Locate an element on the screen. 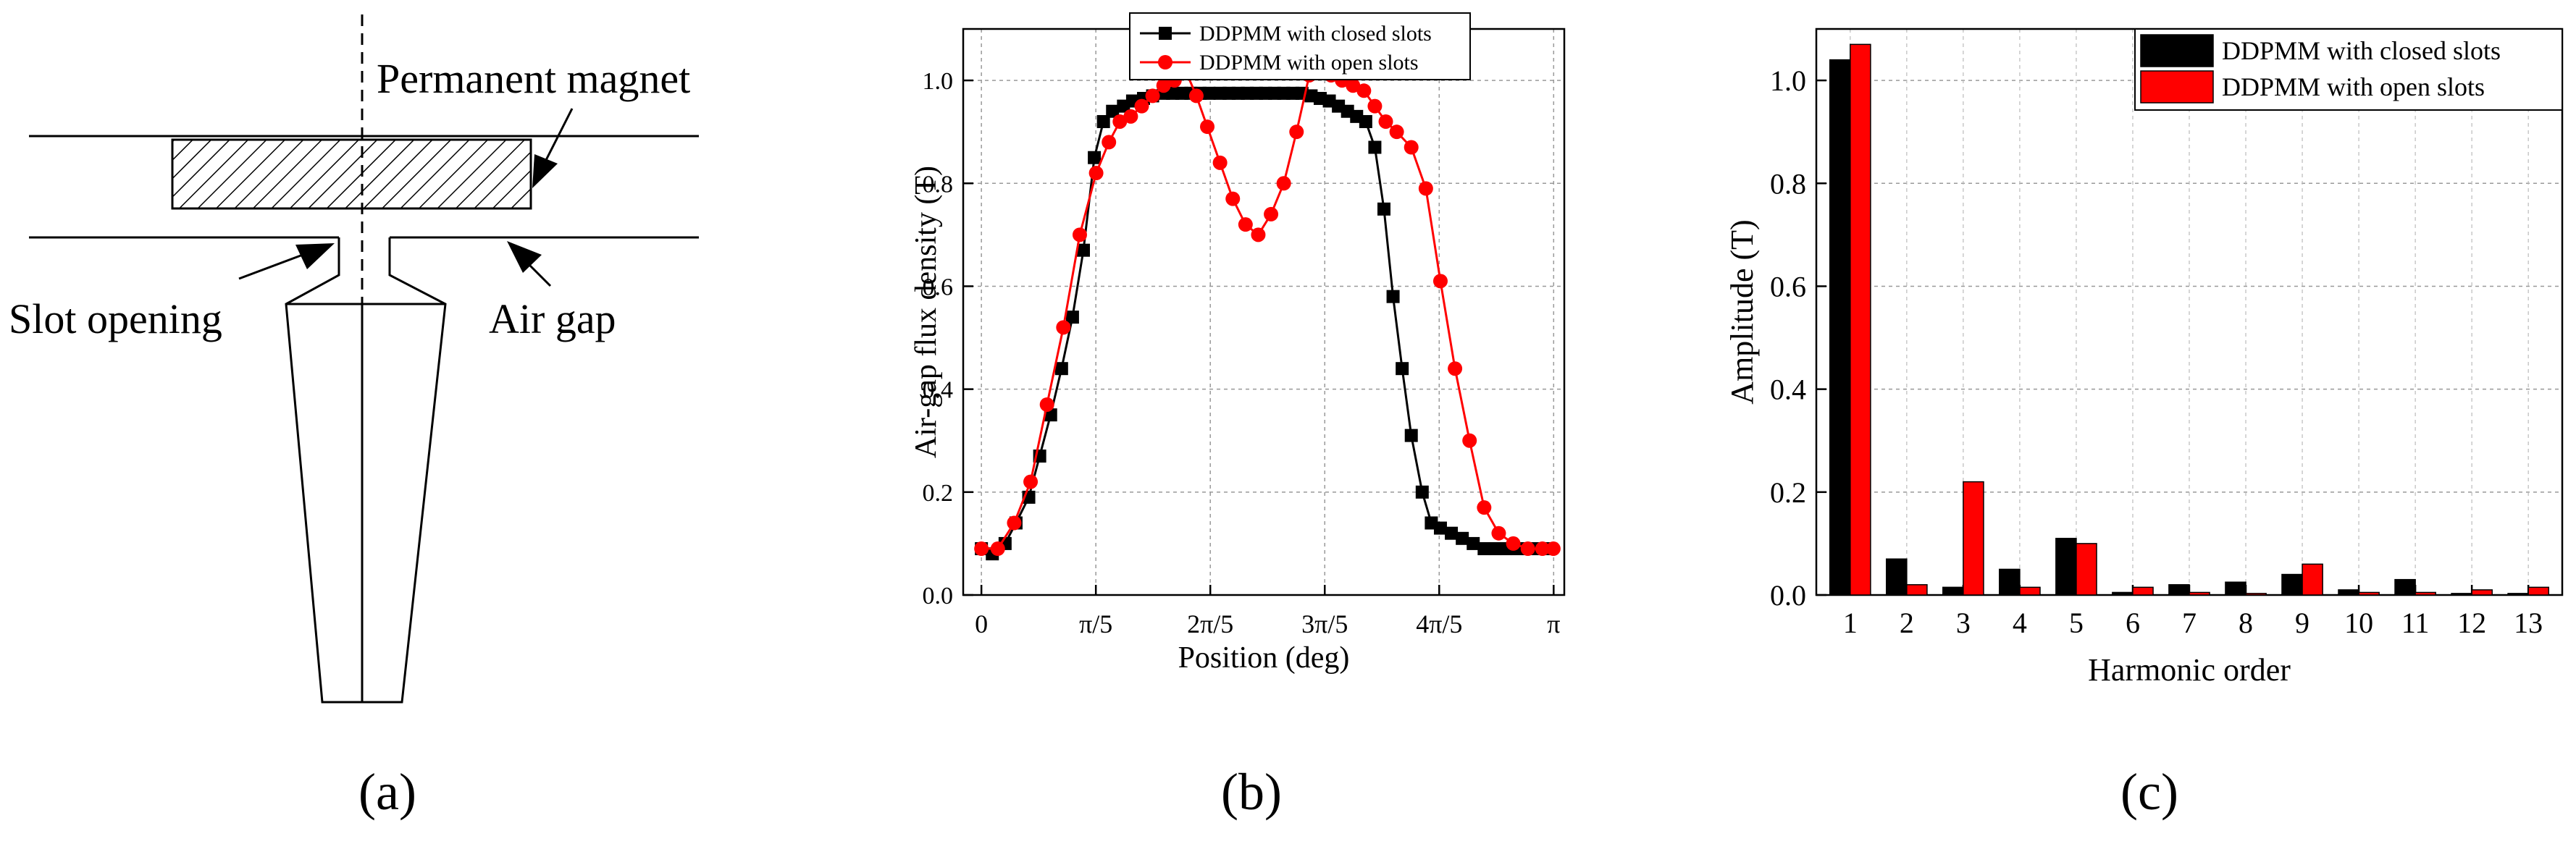  y-tick-label: 0.8 is located at coordinates (938, 184).